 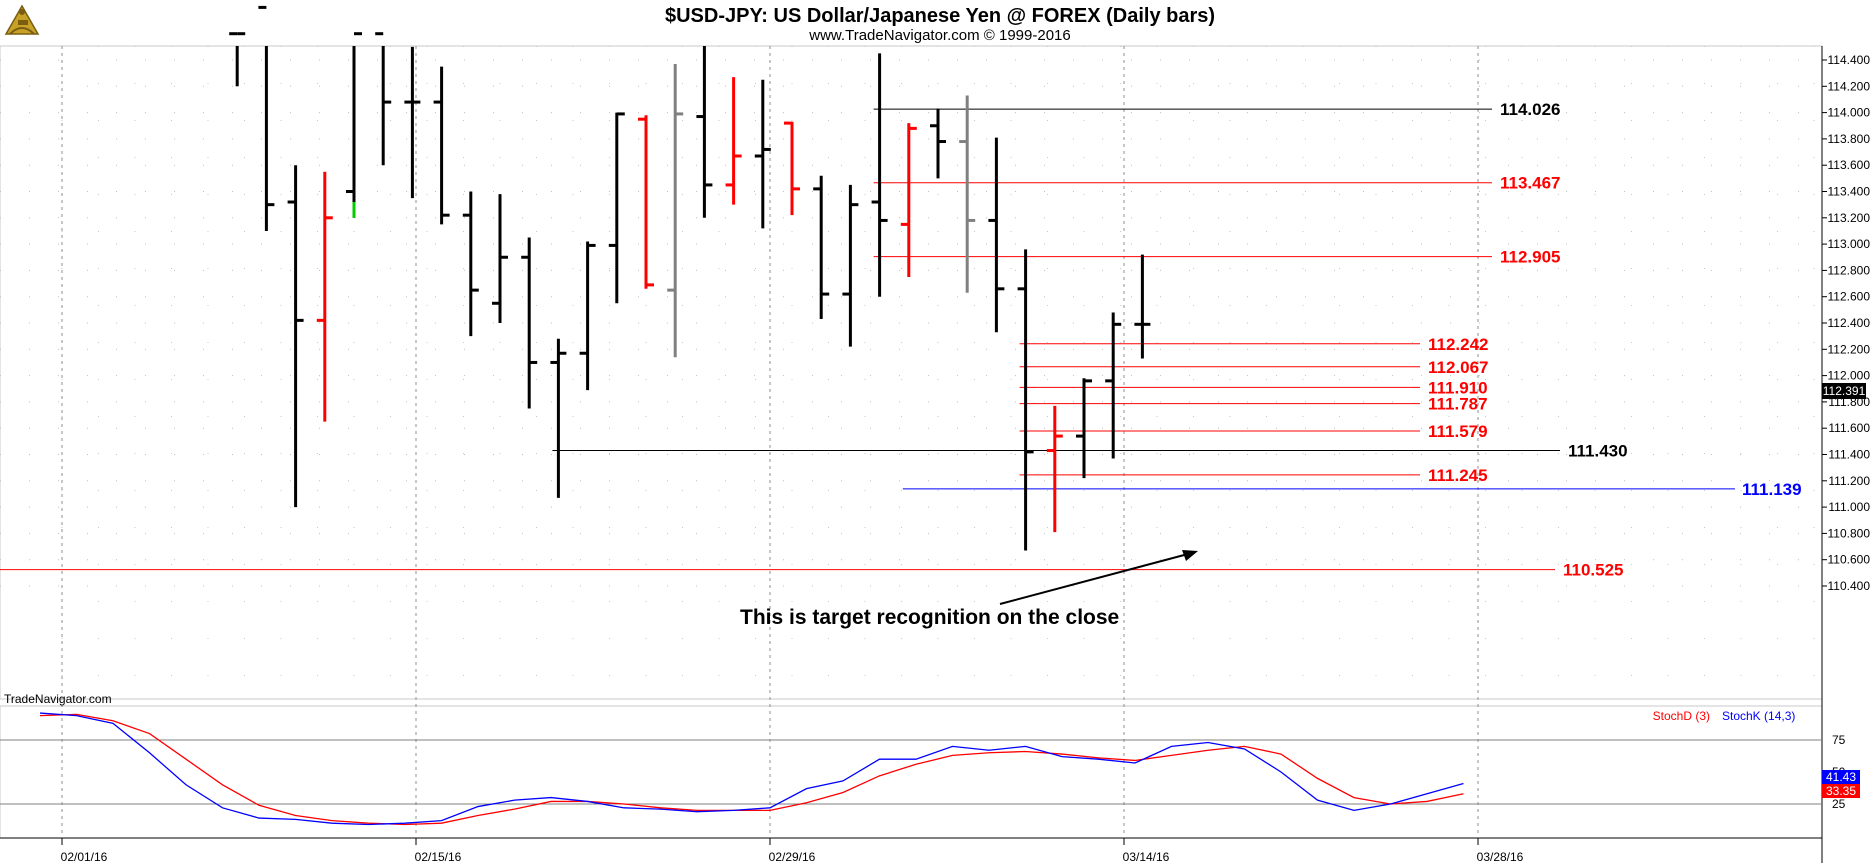 What do you see at coordinates (1681, 716) in the screenshot?
I see `stochd-legend: StochD (3)` at bounding box center [1681, 716].